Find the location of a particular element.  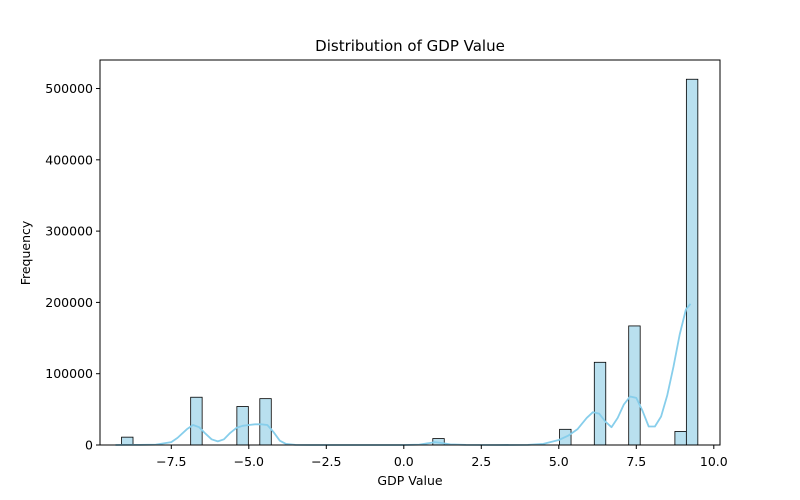

x-tick-label: −5.0 is located at coordinates (249, 461).